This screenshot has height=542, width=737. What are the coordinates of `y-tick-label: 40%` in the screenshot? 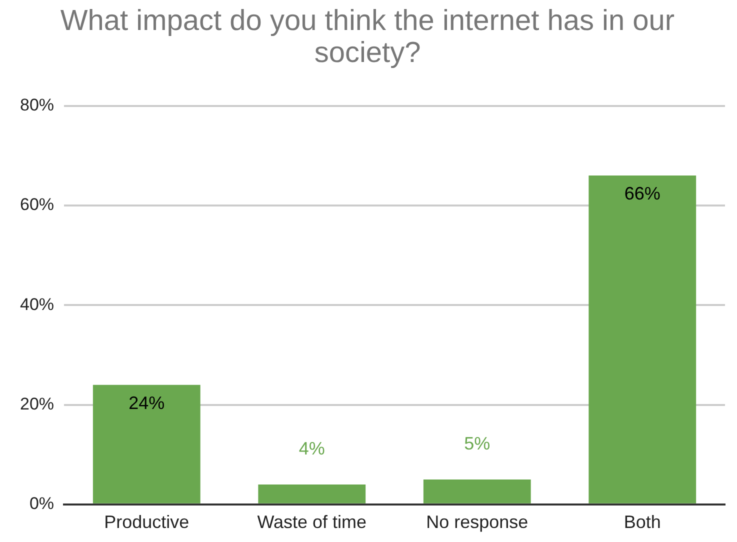 It's located at (37, 304).